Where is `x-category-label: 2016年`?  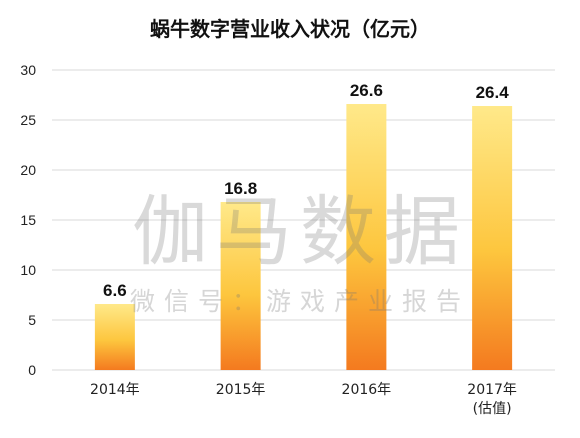
x-category-label: 2016年 is located at coordinates (367, 390).